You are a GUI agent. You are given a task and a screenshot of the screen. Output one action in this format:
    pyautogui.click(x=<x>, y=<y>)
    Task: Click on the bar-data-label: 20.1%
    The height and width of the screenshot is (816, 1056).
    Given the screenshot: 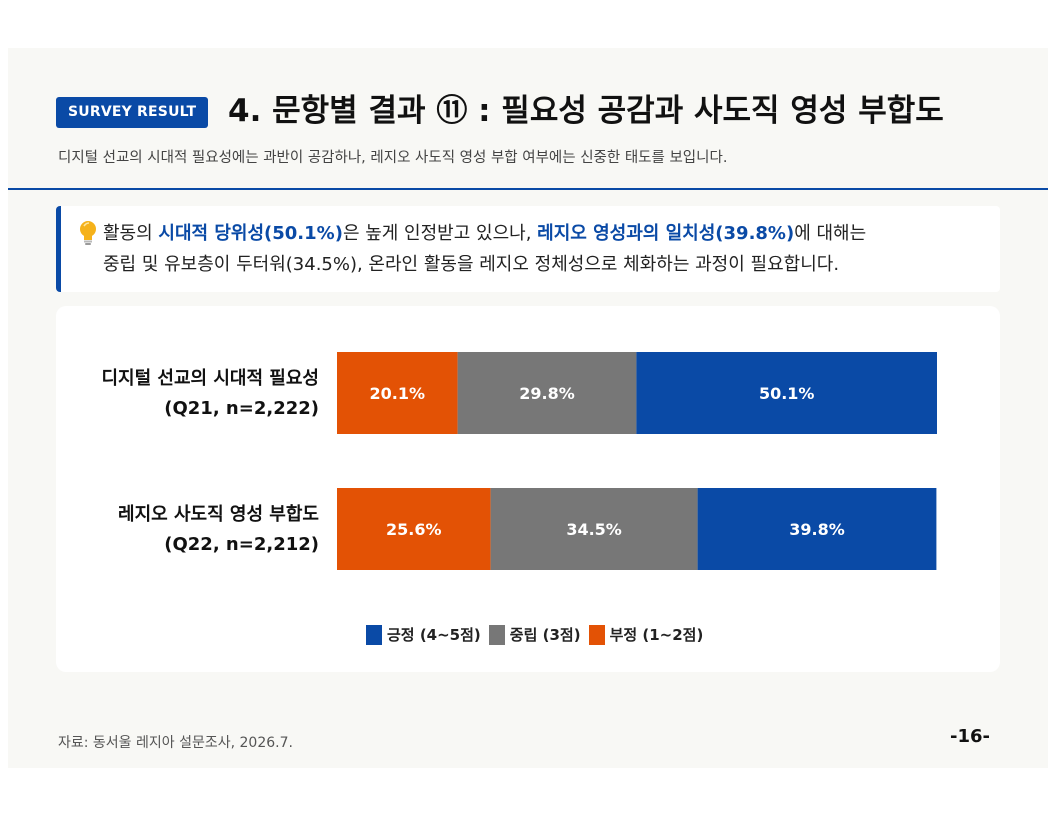 What is the action you would take?
    pyautogui.click(x=398, y=393)
    